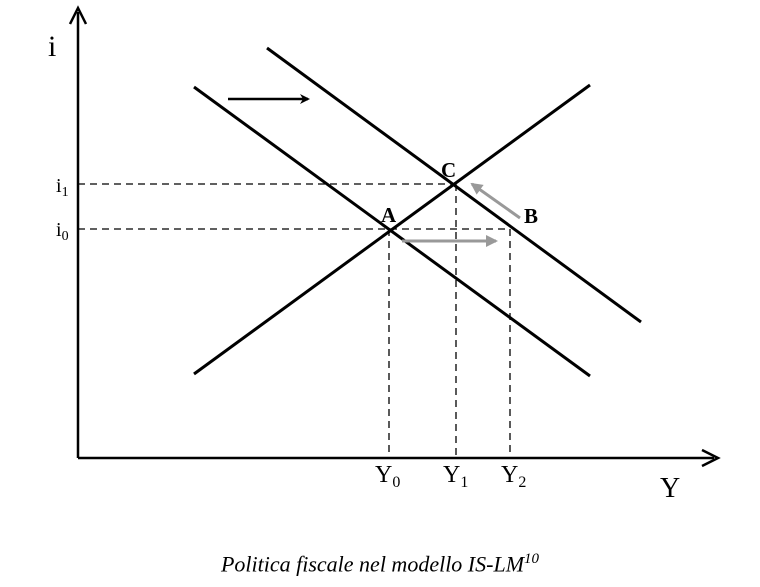  I want to click on y0-label: Y0, so click(387, 476).